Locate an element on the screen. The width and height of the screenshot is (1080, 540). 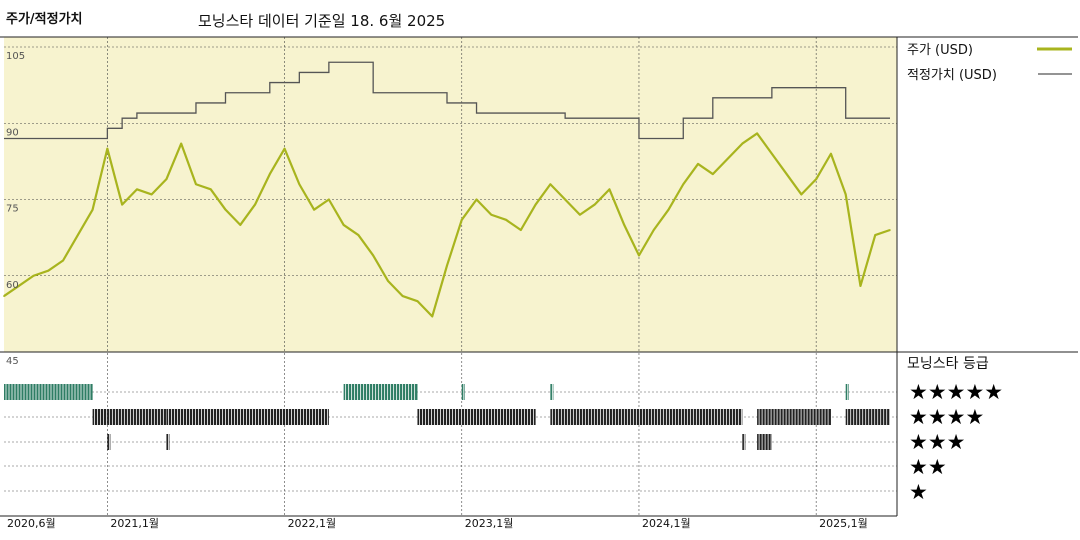
x-tick-label: 2022,1월 is located at coordinates (312, 523).